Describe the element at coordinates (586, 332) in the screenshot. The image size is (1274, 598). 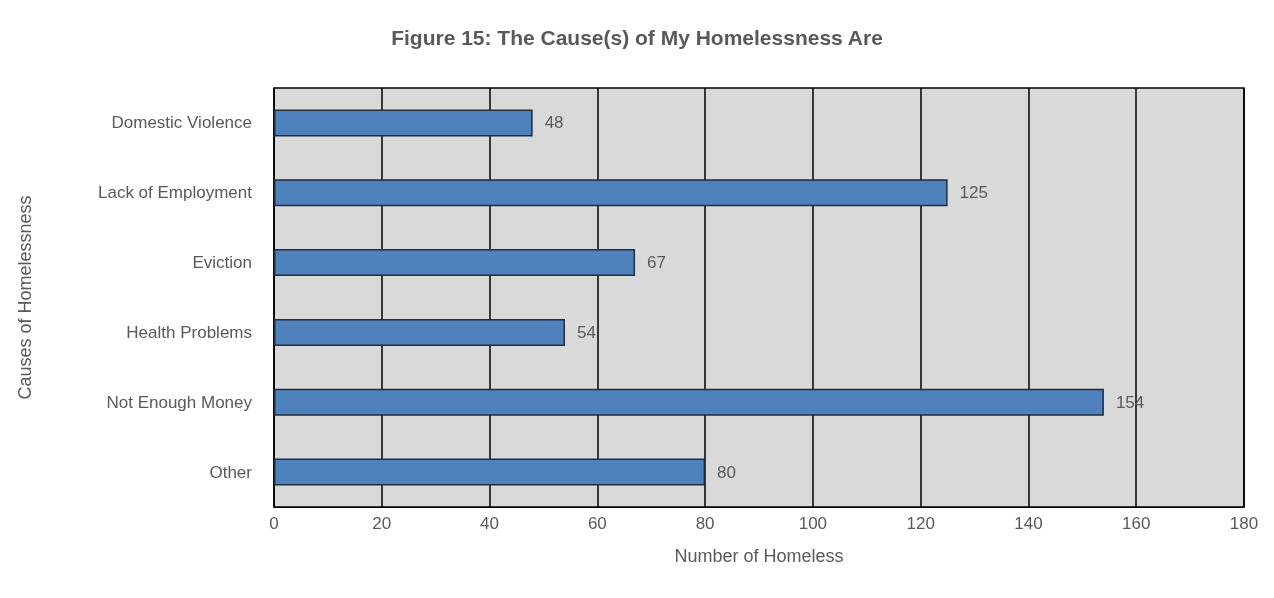
I see `data-label: 54` at that location.